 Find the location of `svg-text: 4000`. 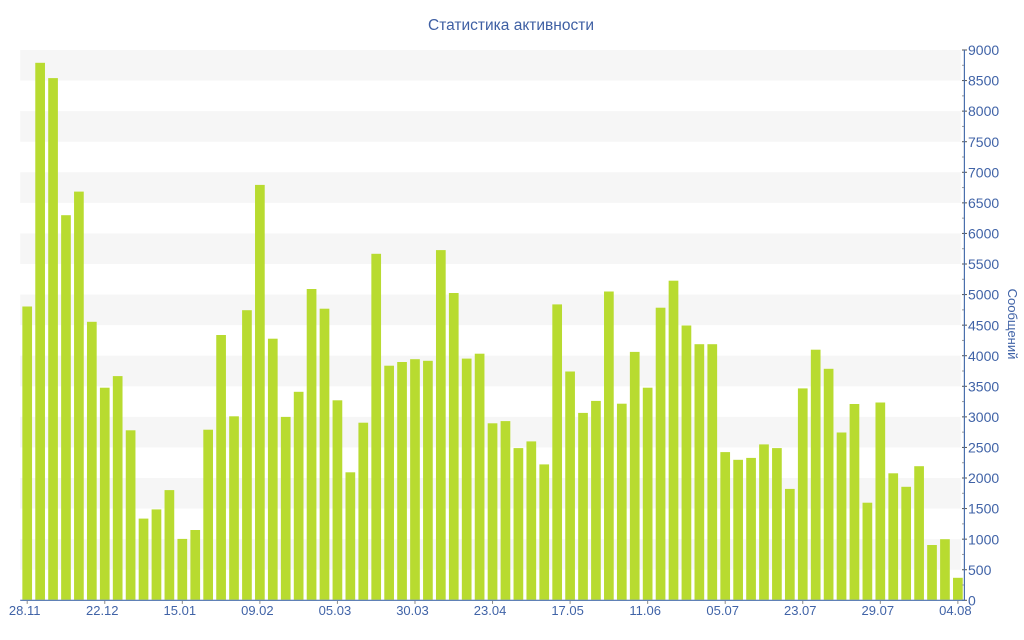

svg-text: 4000 is located at coordinates (983, 356).